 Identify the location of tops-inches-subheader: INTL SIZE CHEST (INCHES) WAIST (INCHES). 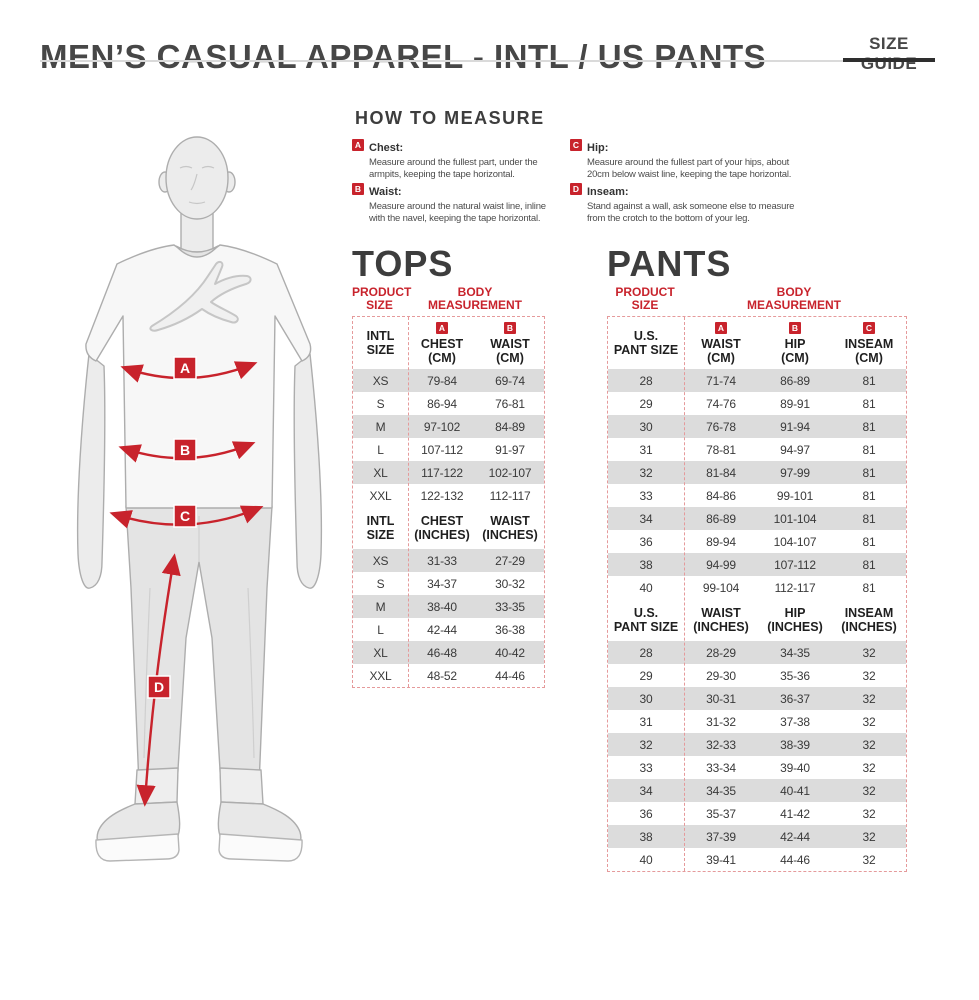
(448, 528).